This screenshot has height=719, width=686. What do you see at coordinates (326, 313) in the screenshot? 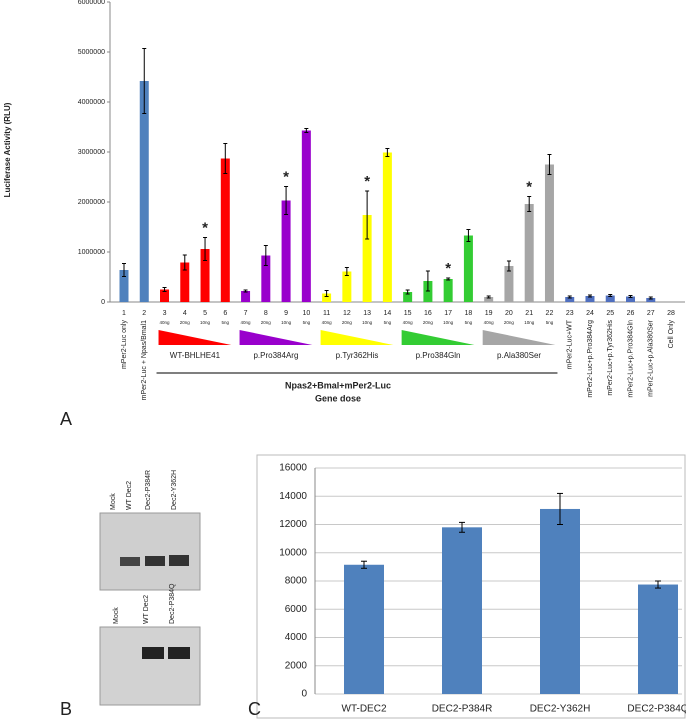
I see `x-tick-label: 11` at bounding box center [326, 313].